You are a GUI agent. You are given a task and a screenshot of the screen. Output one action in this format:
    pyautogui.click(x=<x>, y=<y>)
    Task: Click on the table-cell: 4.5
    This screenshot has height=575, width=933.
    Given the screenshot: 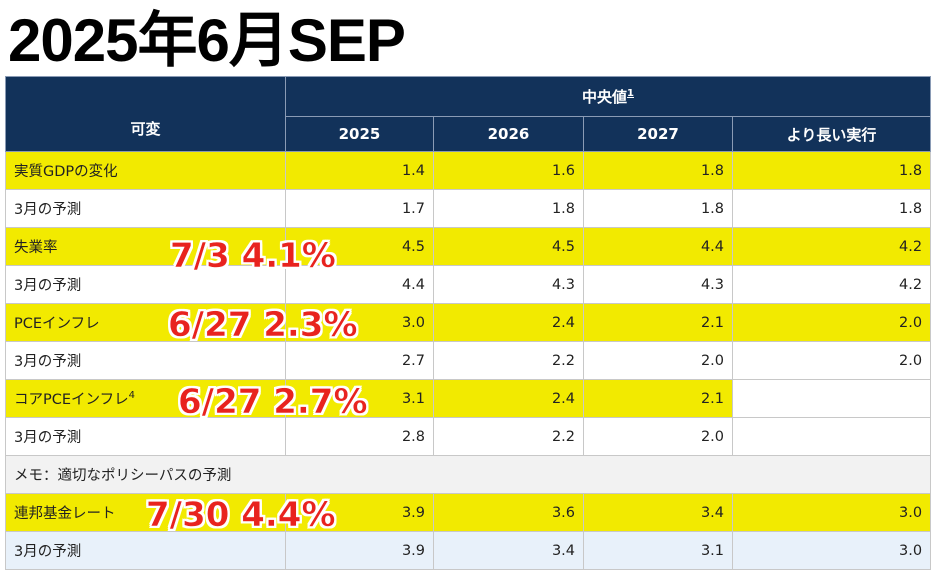 What is the action you would take?
    pyautogui.click(x=508, y=246)
    